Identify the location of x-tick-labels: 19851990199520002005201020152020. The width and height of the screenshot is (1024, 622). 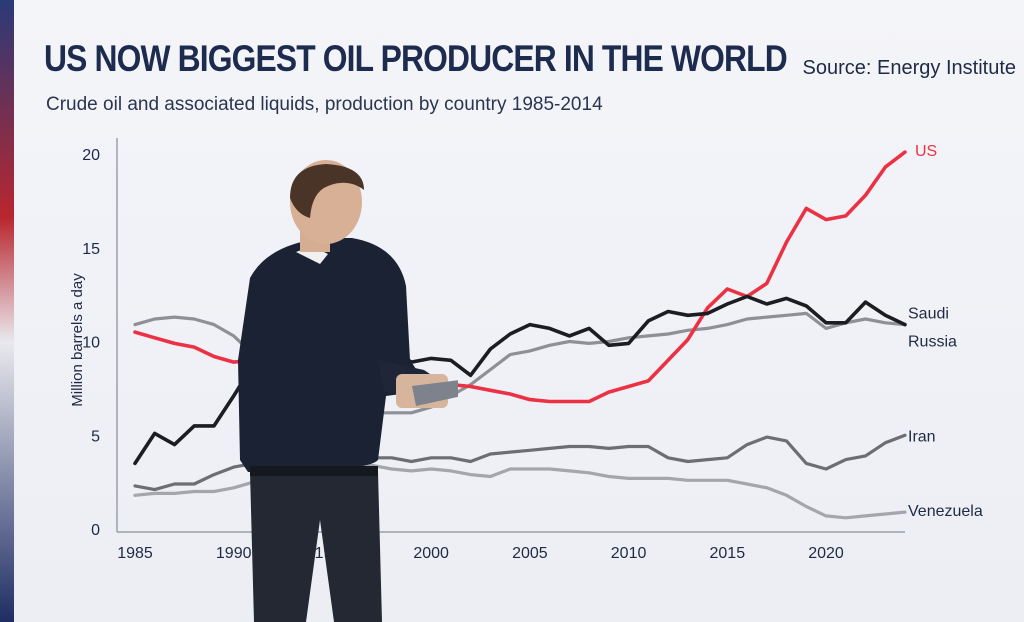
(480, 553).